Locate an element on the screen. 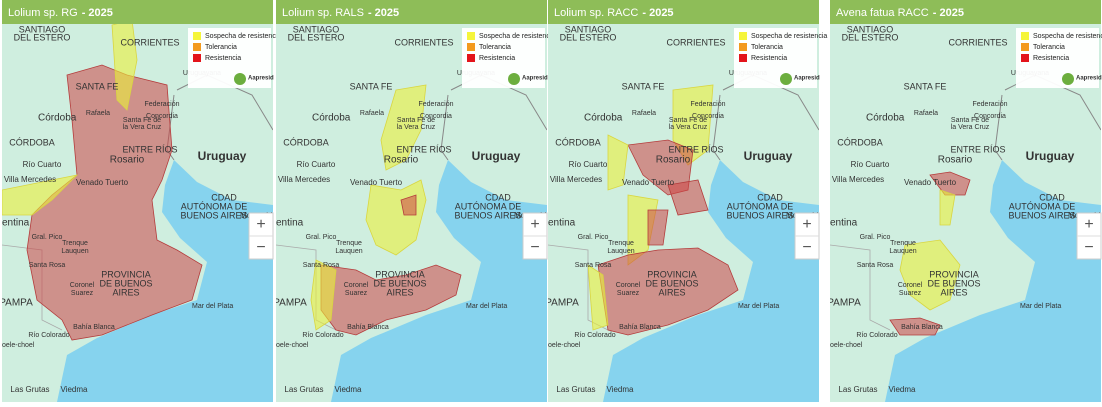  place-label: DEL ESTERO is located at coordinates (588, 37).